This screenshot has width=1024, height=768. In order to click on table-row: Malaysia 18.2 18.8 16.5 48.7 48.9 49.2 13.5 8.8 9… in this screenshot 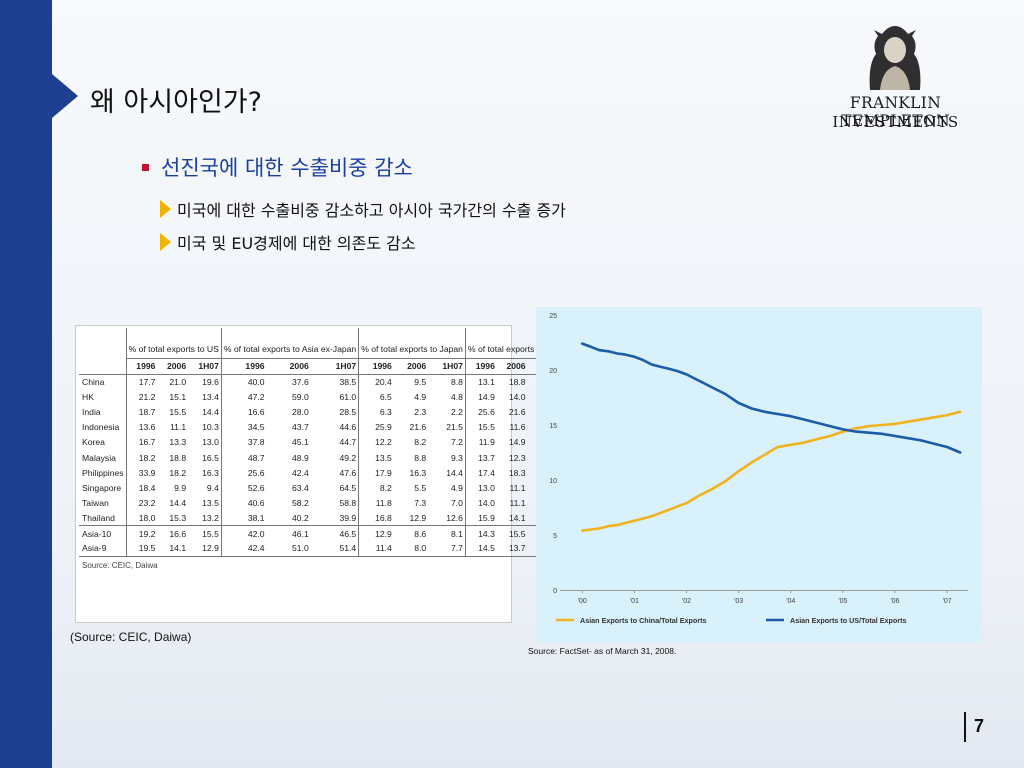, I will do `click(319, 457)`.